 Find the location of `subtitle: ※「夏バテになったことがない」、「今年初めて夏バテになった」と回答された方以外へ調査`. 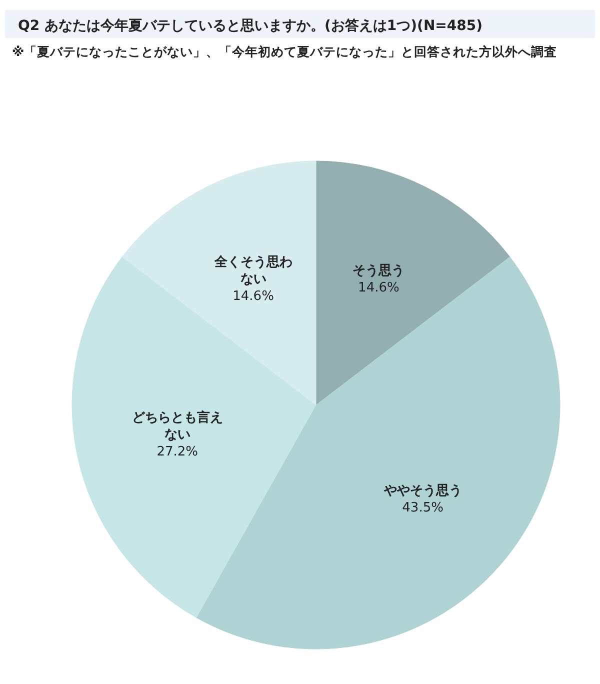

subtitle: ※「夏バテになったことがない」、「今年初めて夏バテになった」と回答された方以外へ調査 is located at coordinates (285, 51).